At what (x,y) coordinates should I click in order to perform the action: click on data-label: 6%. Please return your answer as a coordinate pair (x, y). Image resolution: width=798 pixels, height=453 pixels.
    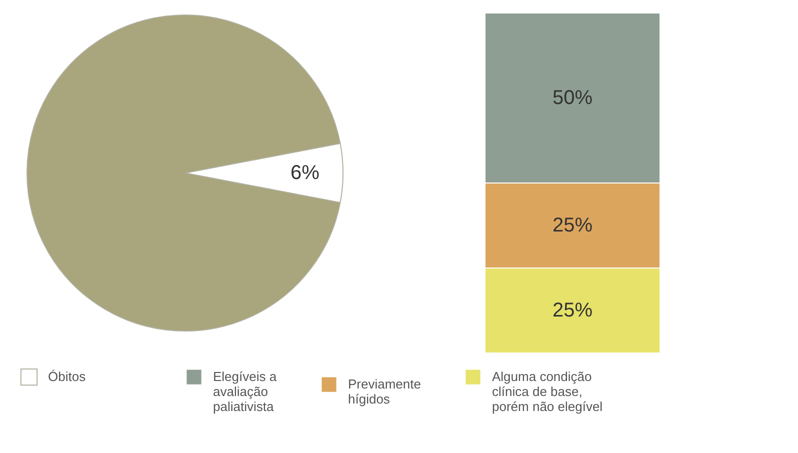
    Looking at the image, I should click on (305, 173).